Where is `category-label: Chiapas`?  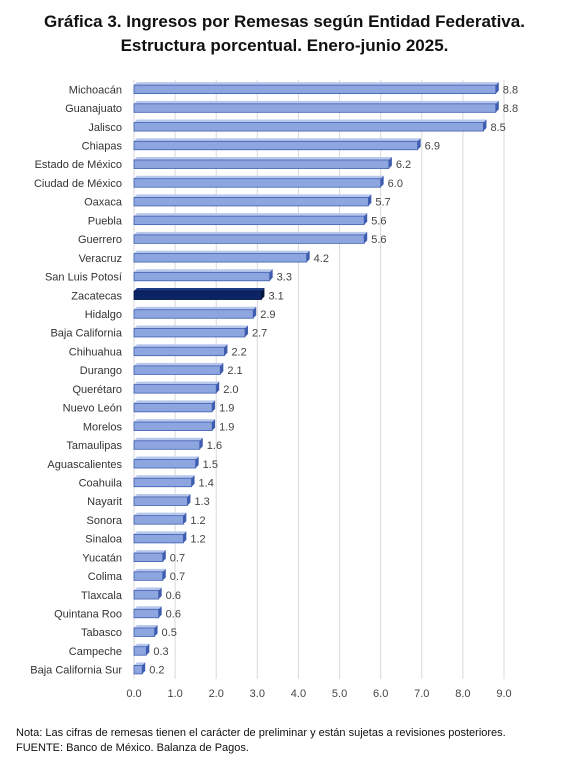
category-label: Chiapas is located at coordinates (102, 147).